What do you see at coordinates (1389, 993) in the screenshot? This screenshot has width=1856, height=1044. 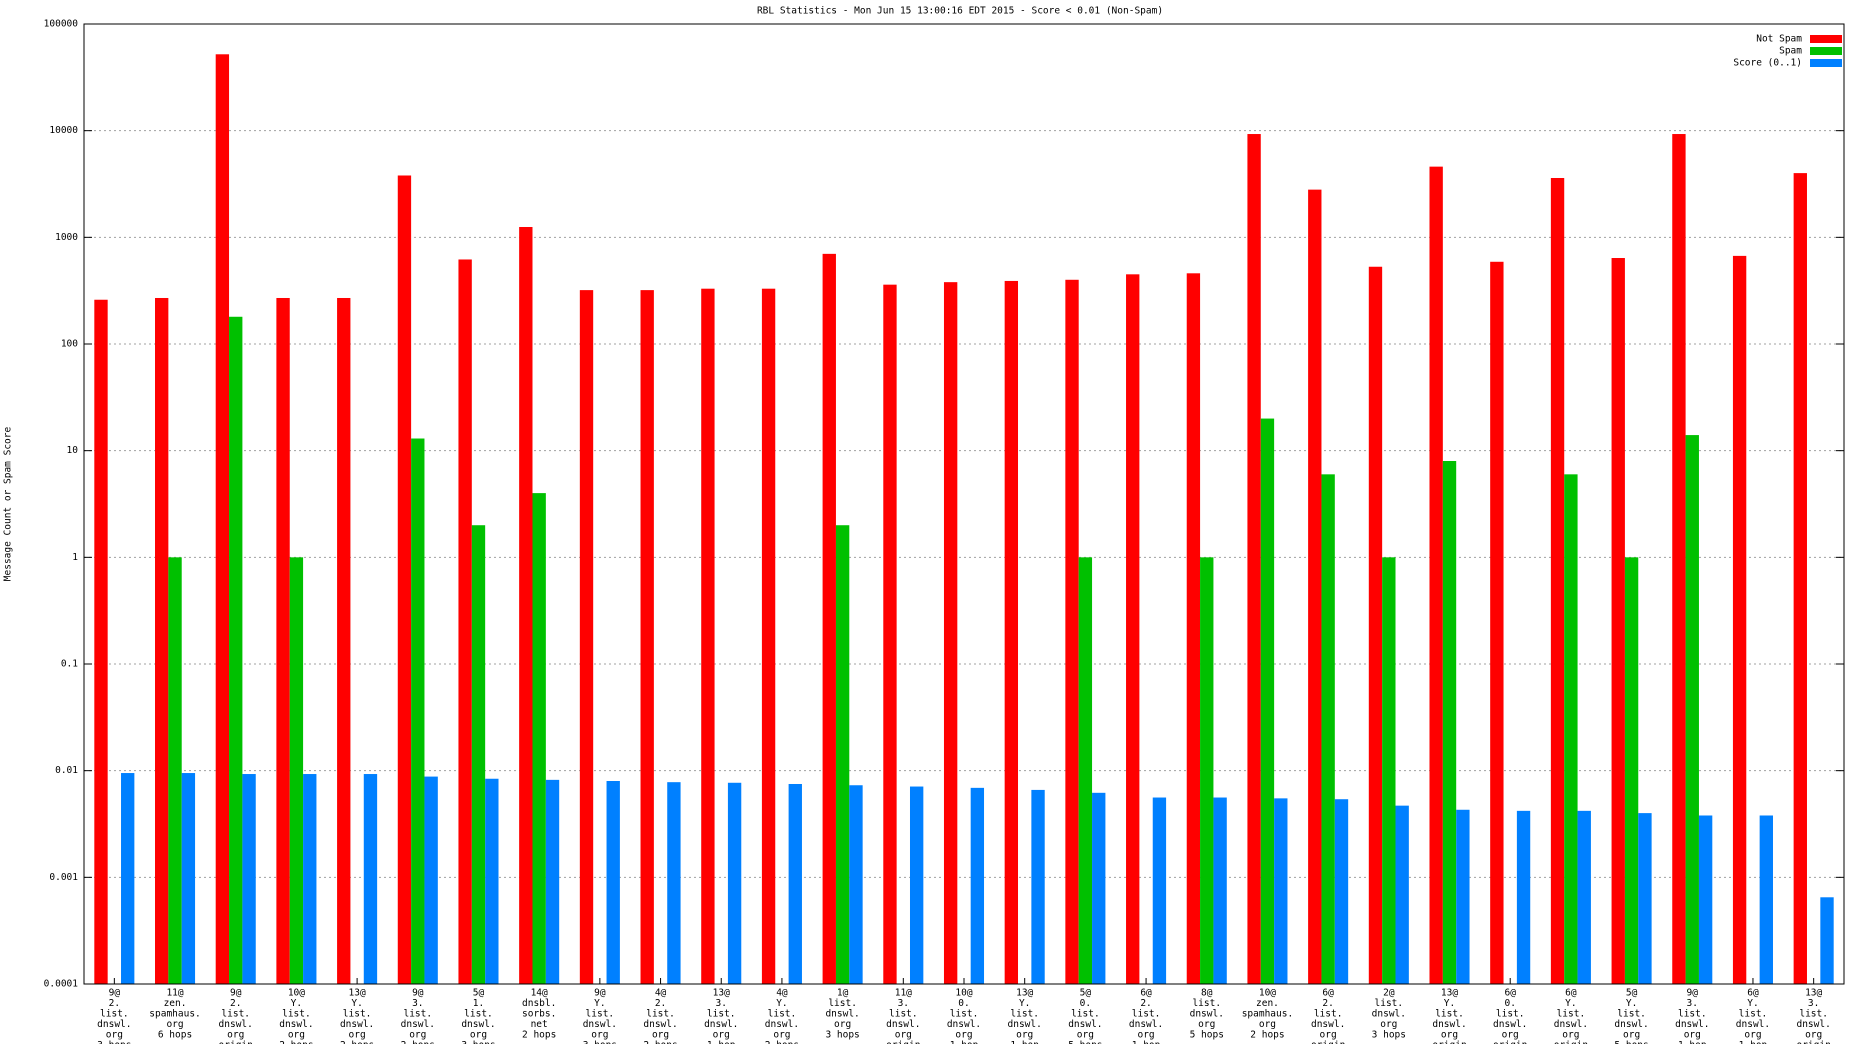 I see `x-tick-label: 2@` at bounding box center [1389, 993].